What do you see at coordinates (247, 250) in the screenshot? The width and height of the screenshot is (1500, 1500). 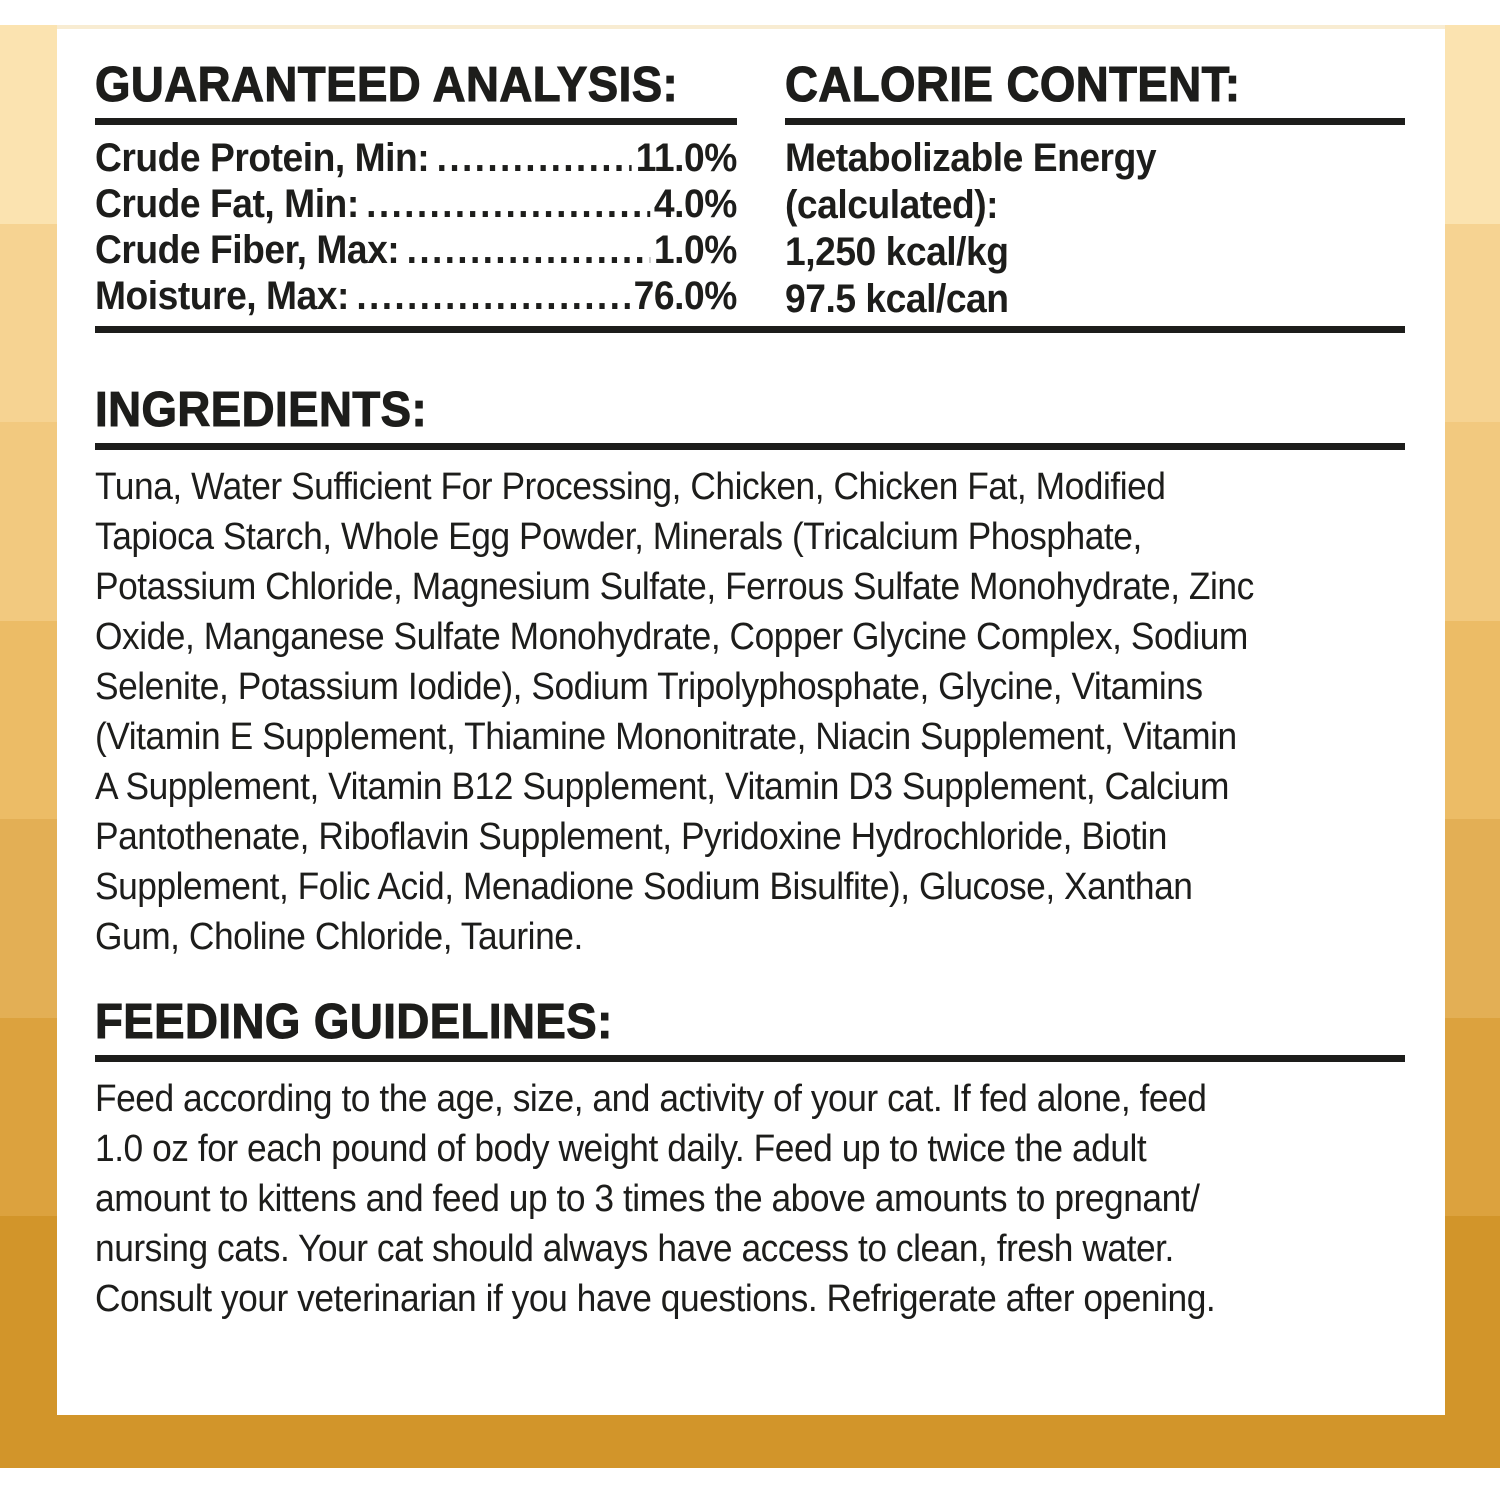 I see `analysis-row-name: Crude Fiber, Max:` at bounding box center [247, 250].